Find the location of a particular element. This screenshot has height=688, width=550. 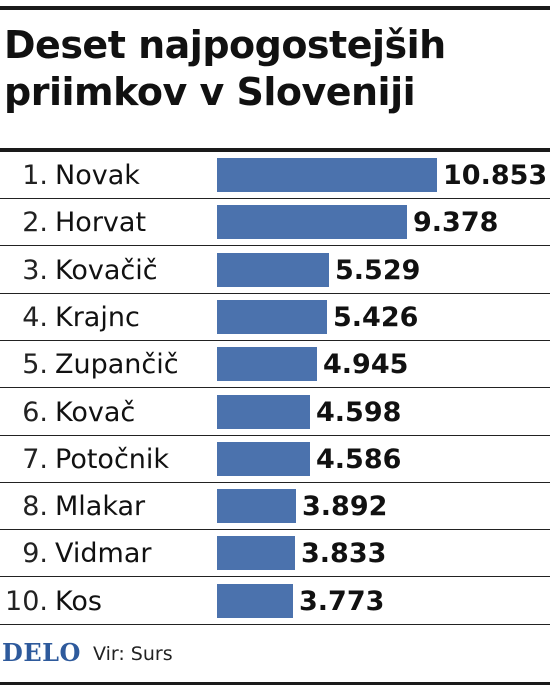

brand-logo: DELO is located at coordinates (41, 652).